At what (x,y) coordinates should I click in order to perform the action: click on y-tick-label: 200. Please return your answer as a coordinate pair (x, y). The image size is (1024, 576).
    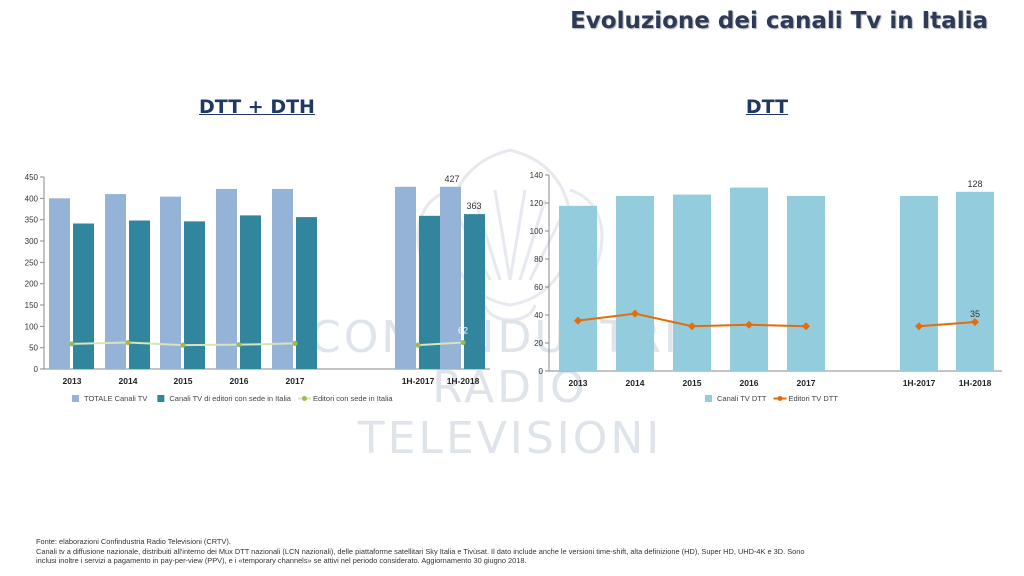
    Looking at the image, I should click on (32, 284).